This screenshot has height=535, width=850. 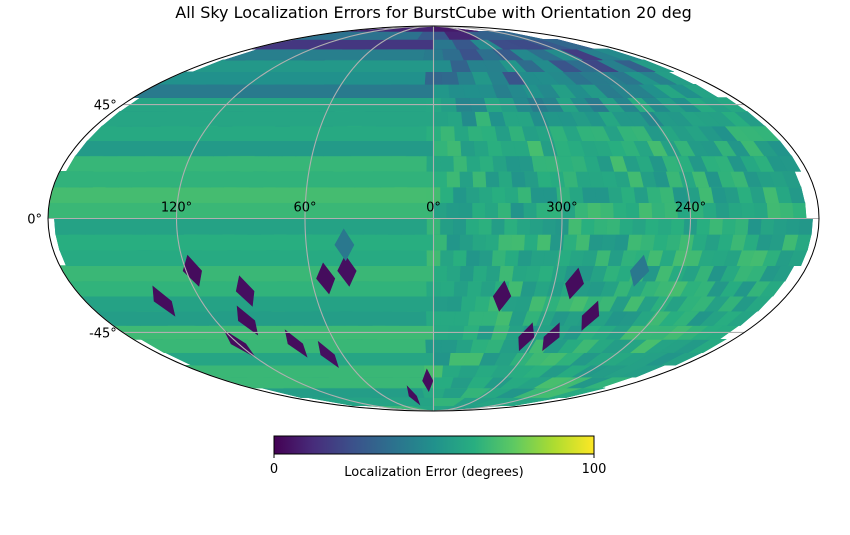 I want to click on latitude-tick-label: -45°, so click(x=103, y=334).